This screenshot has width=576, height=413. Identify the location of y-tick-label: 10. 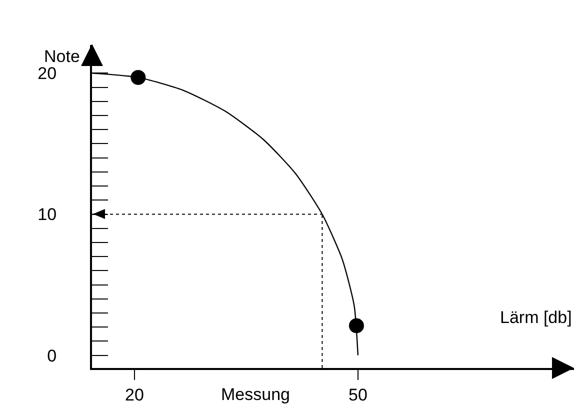
(47, 214).